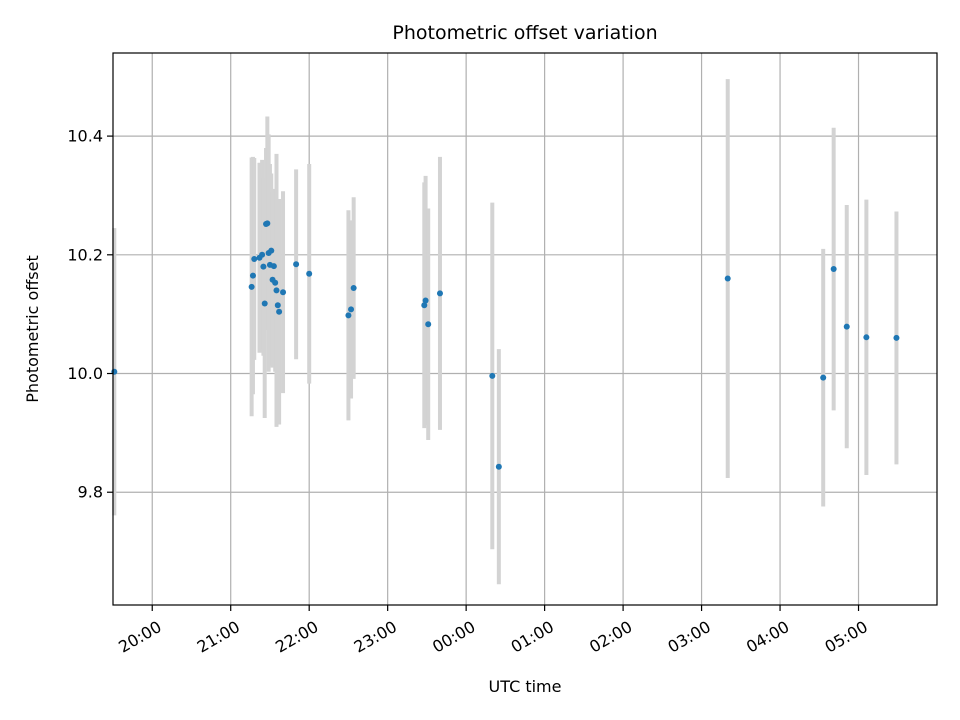  What do you see at coordinates (139, 637) in the screenshot?
I see `x-tick-label: 20:00` at bounding box center [139, 637].